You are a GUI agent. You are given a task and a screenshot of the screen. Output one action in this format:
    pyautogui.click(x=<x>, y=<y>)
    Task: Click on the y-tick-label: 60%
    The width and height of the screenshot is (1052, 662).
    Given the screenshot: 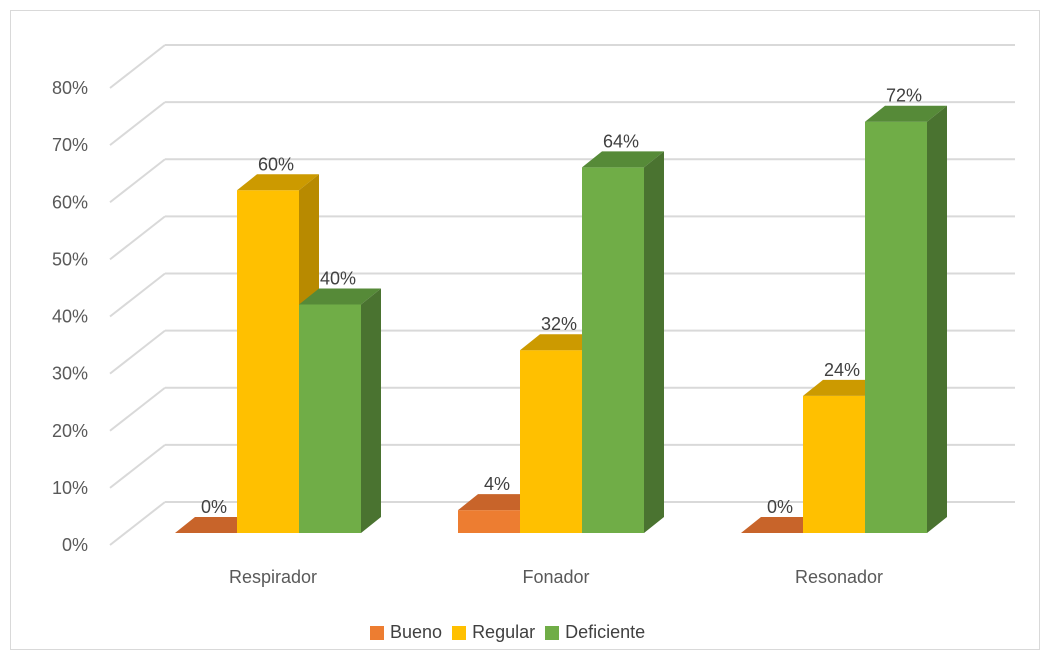 What is the action you would take?
    pyautogui.click(x=70, y=202)
    